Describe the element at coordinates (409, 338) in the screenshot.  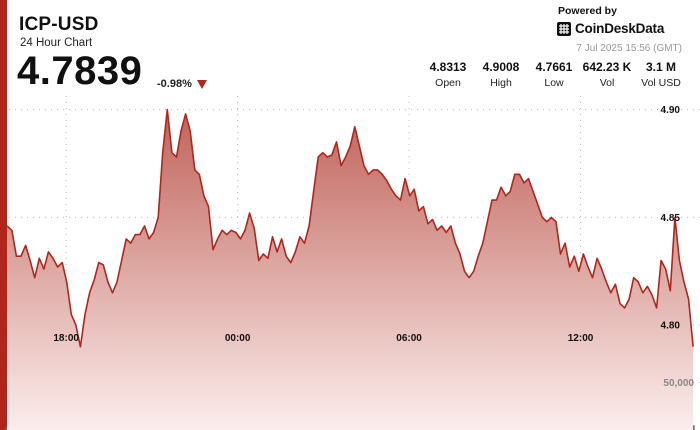
I see `x-tick-label-2: 06:00` at that location.